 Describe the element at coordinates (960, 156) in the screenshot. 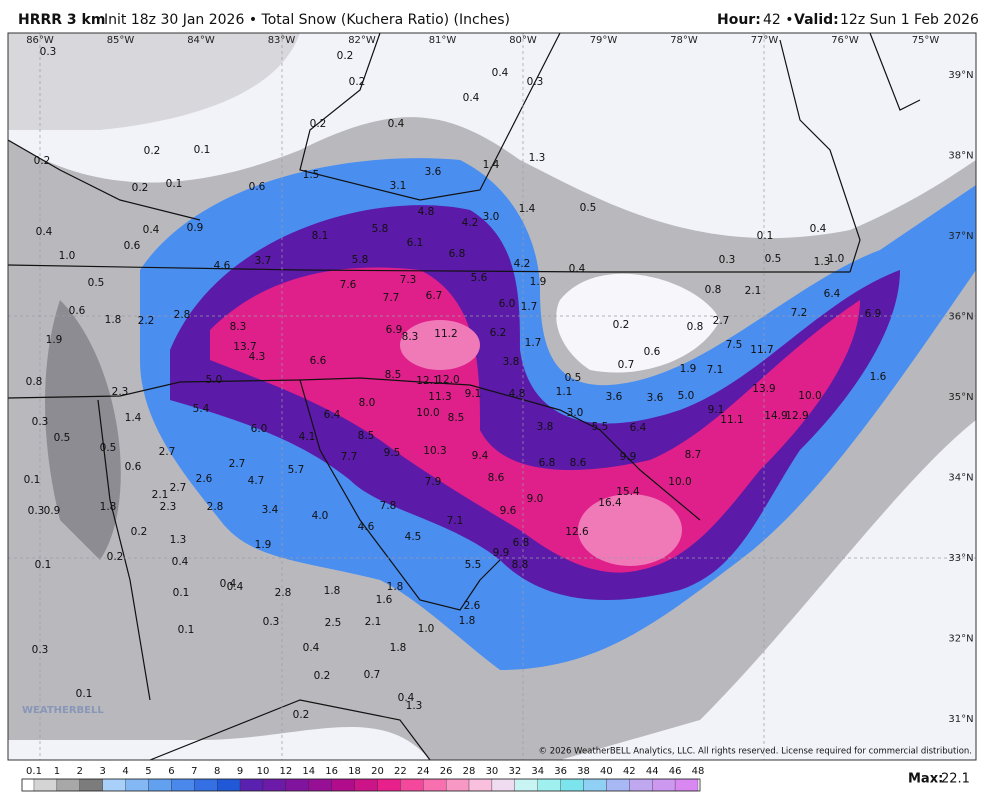

I see `latitude-label: 38°N` at that location.